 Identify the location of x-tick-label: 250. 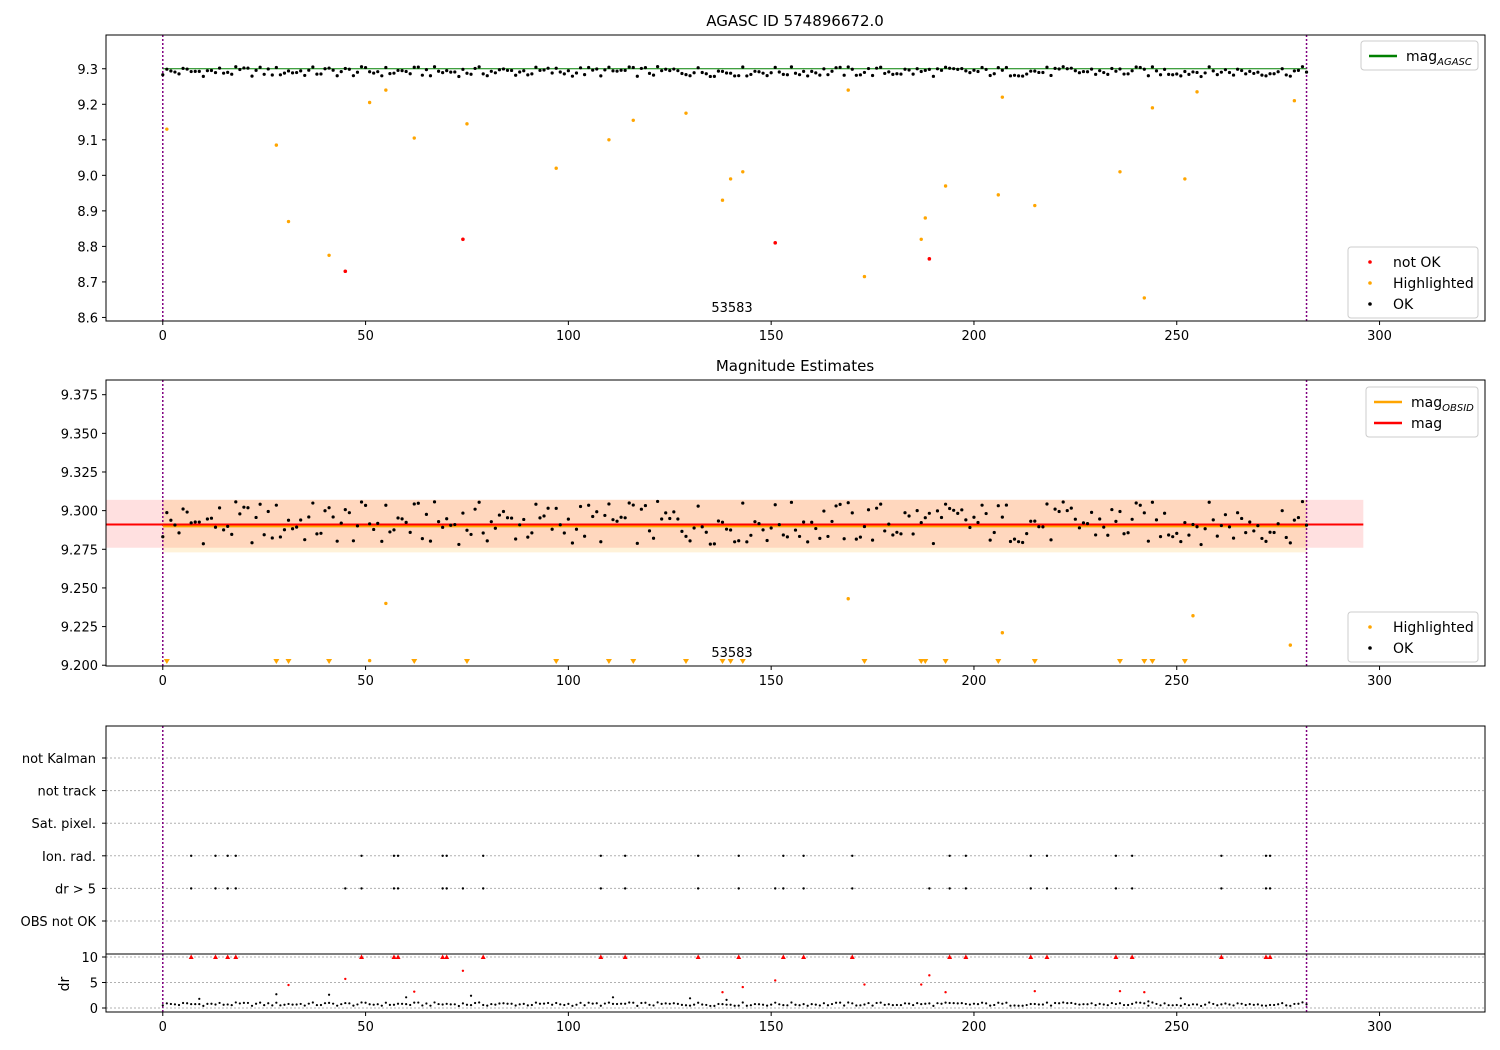
(1176, 1027).